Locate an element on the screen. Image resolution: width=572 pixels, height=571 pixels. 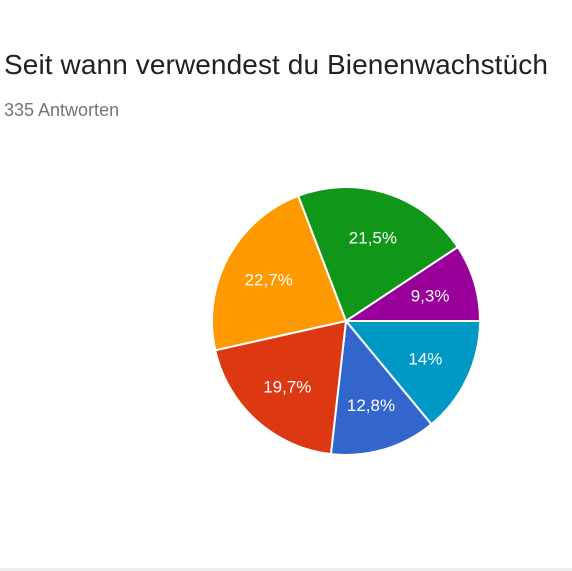
slice-label-4: 21,5% is located at coordinates (373, 237).